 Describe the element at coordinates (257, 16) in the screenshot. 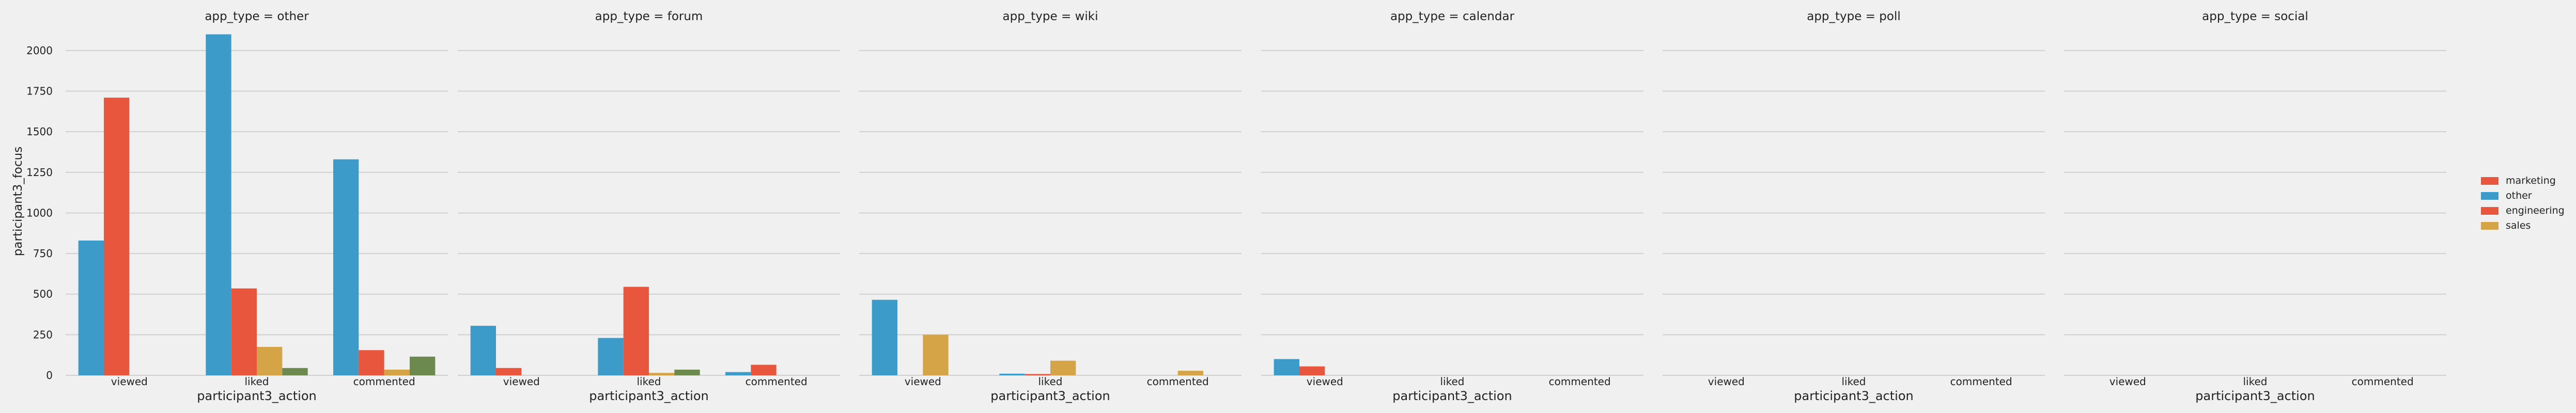

I see `facet-title: app_type = other` at that location.